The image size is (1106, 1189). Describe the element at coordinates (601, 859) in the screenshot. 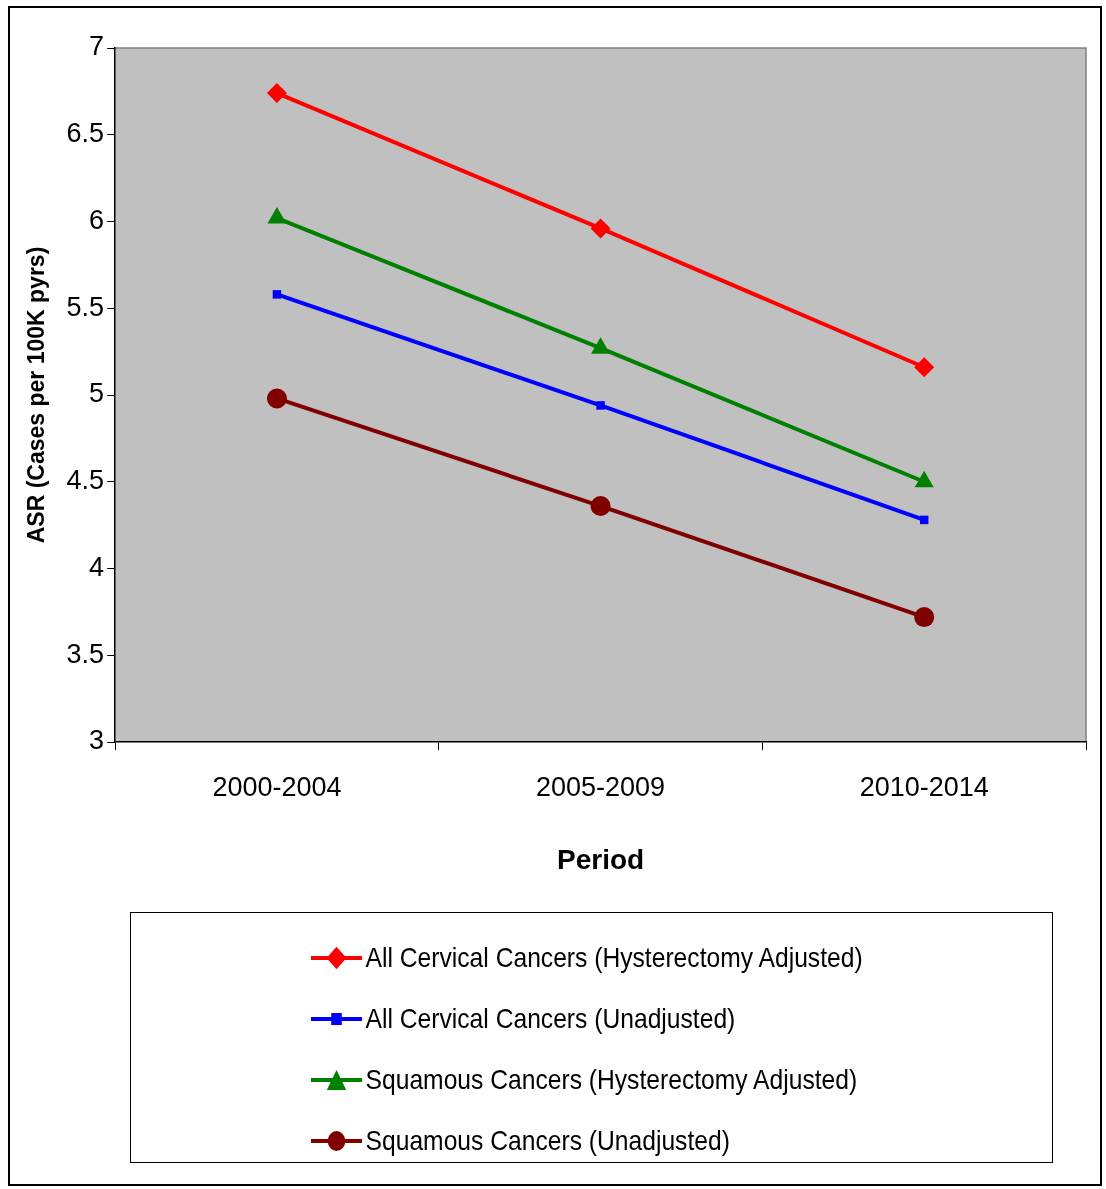

I see `x-axis-title: Period` at that location.